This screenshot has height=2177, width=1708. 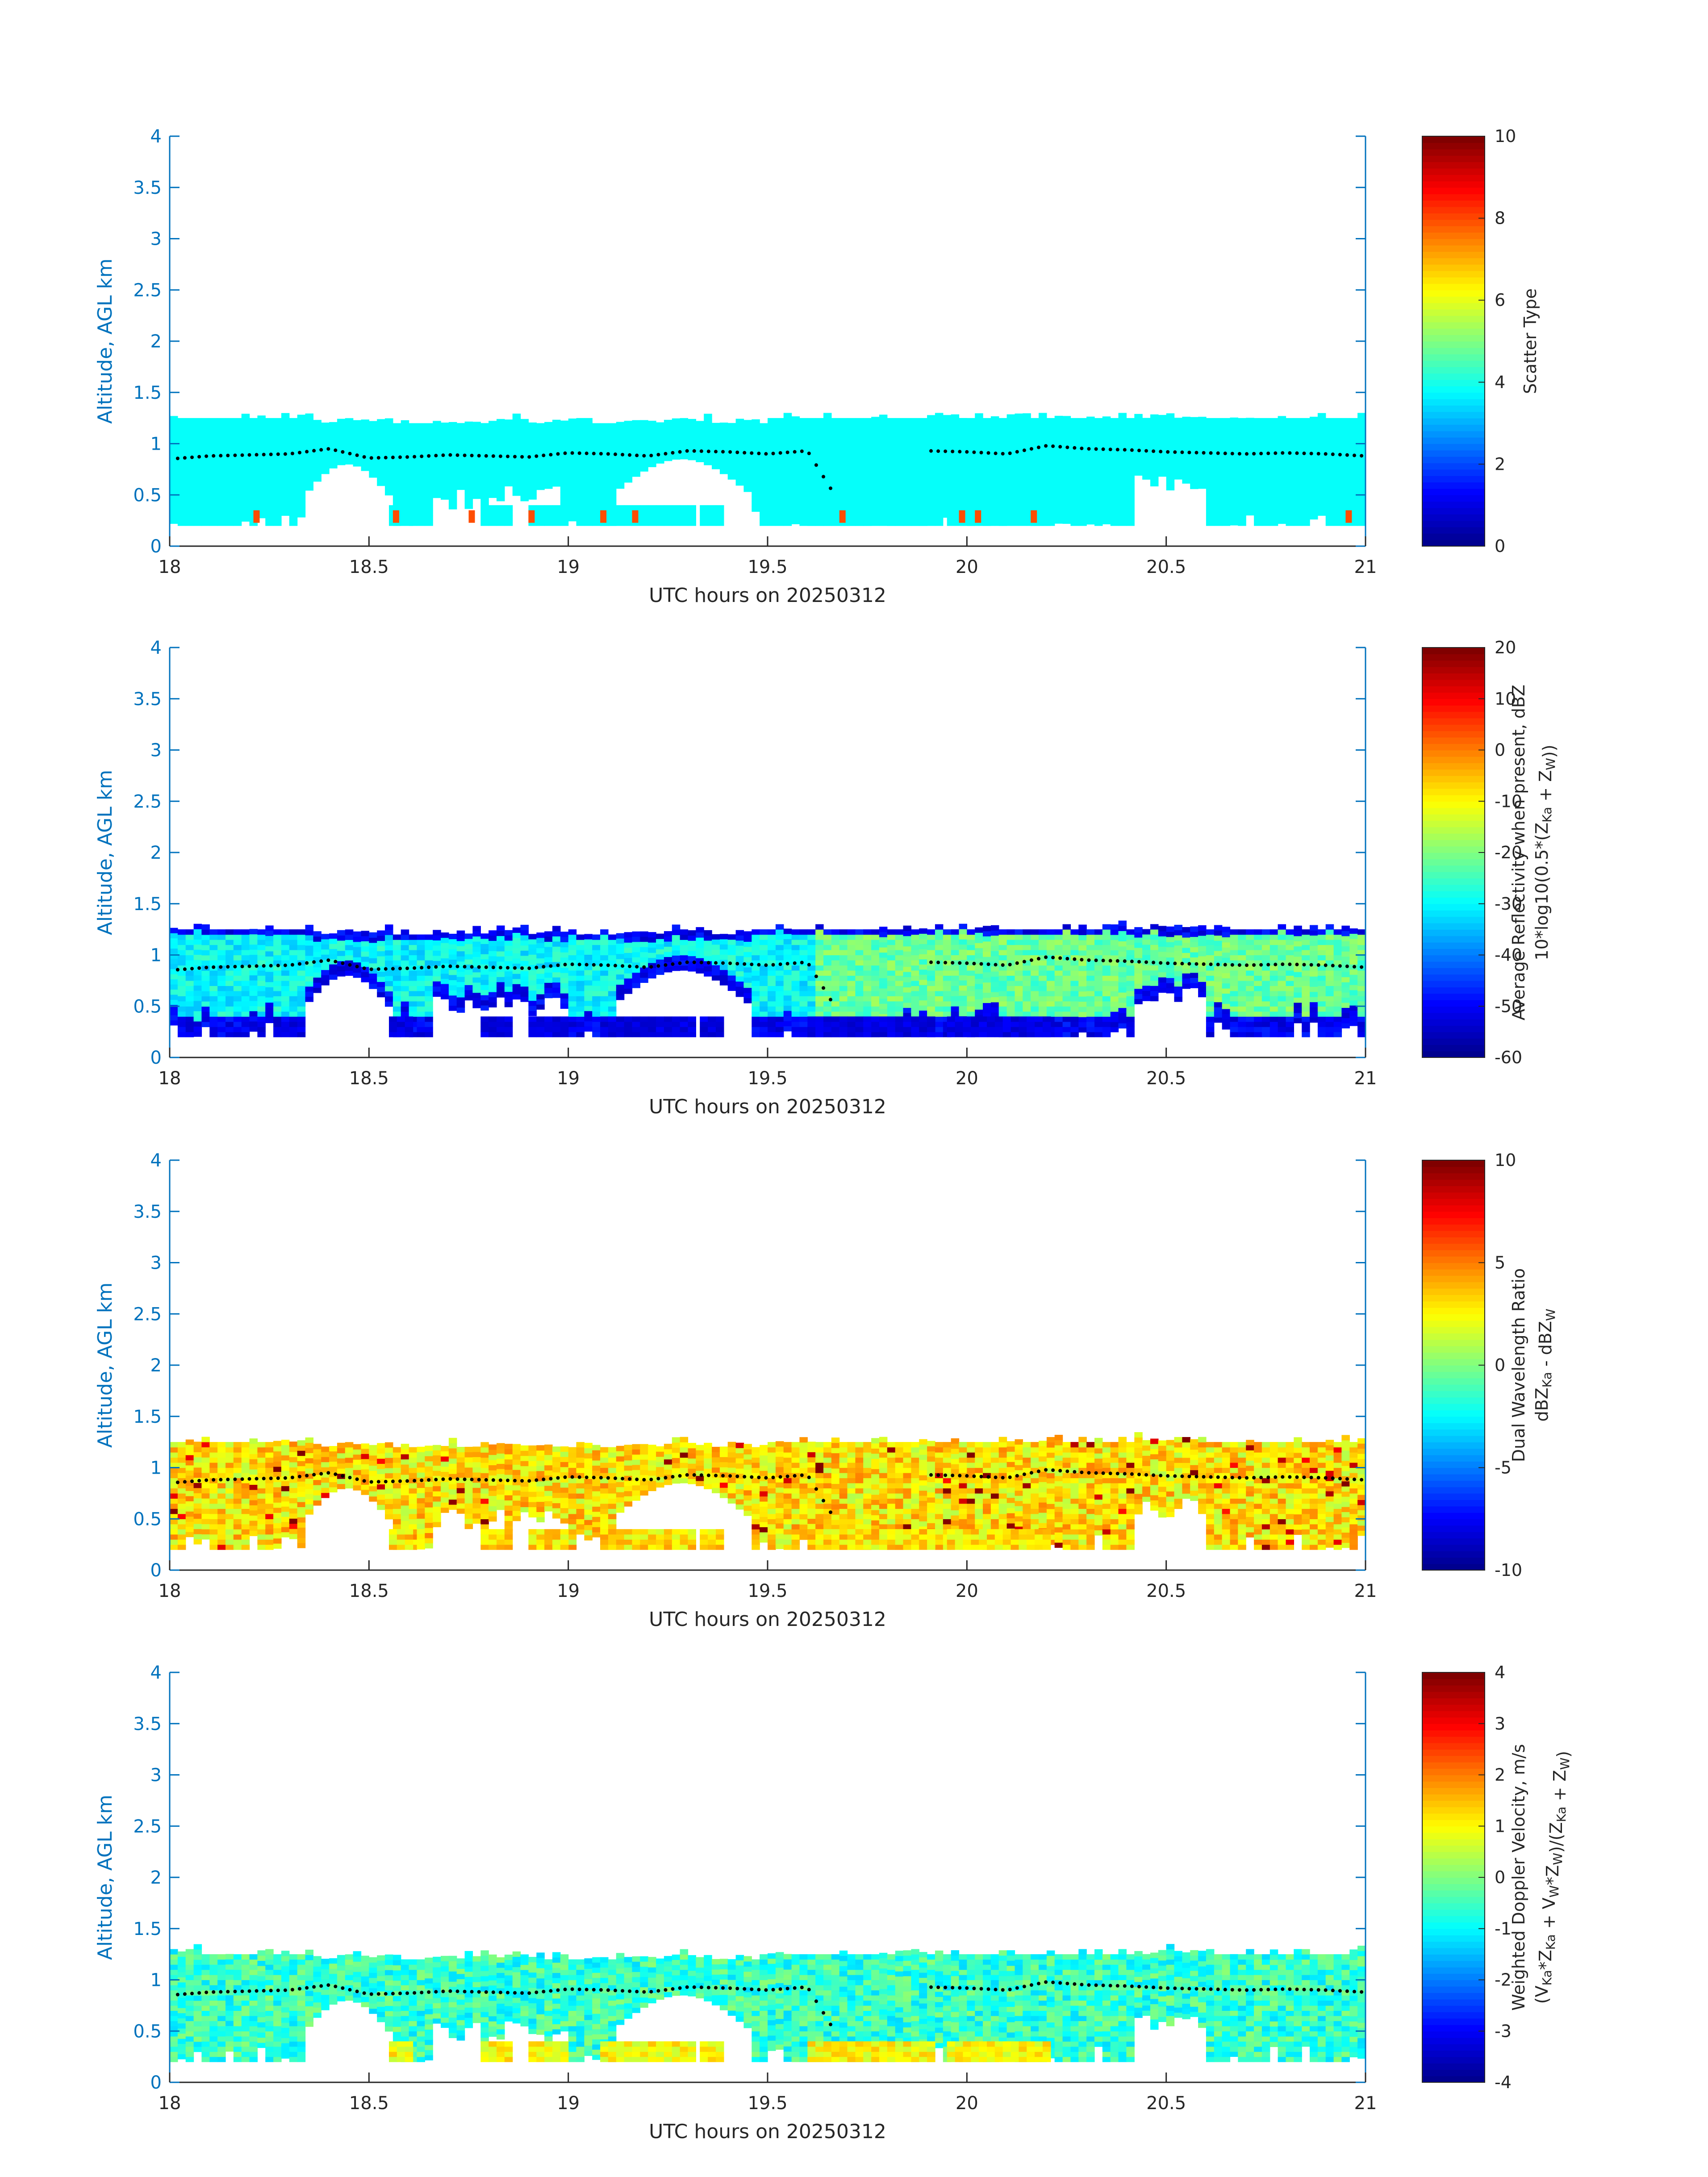 What do you see at coordinates (1453, 341) in the screenshot?
I see `colorbar-frame` at bounding box center [1453, 341].